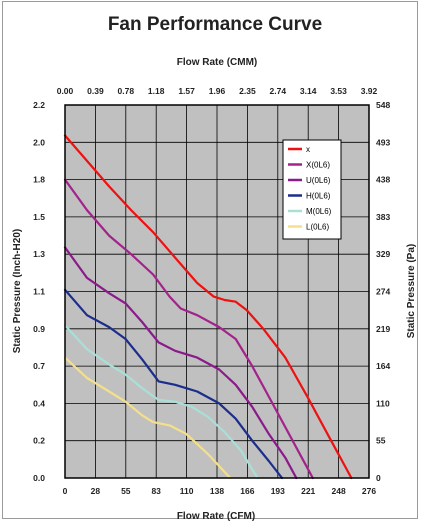 The image size is (421, 522). I want to click on right-y-tick-label: 0, so click(378, 478).